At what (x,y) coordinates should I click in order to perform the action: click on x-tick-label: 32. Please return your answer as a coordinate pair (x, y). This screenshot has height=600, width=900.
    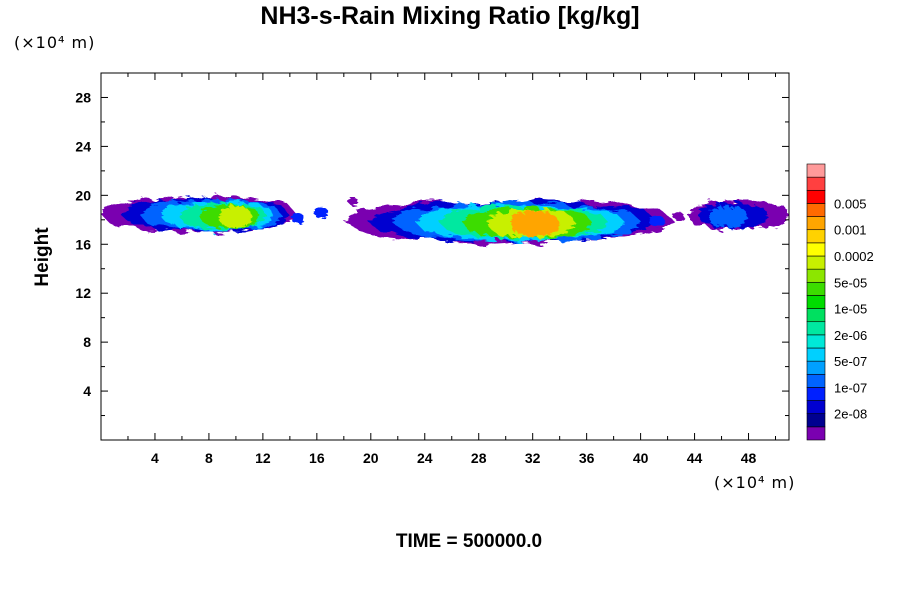
    Looking at the image, I should click on (533, 458).